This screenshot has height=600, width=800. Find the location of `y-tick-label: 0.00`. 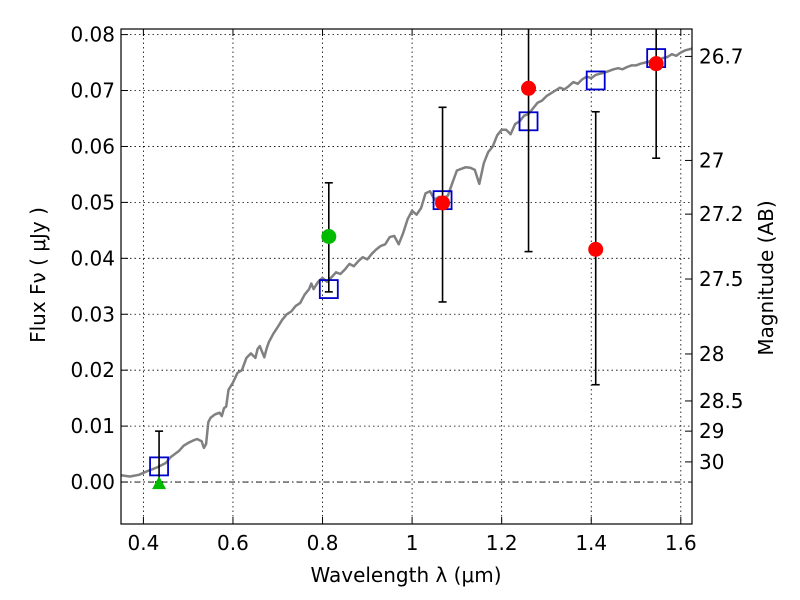

y-tick-label: 0.00 is located at coordinates (92, 482).